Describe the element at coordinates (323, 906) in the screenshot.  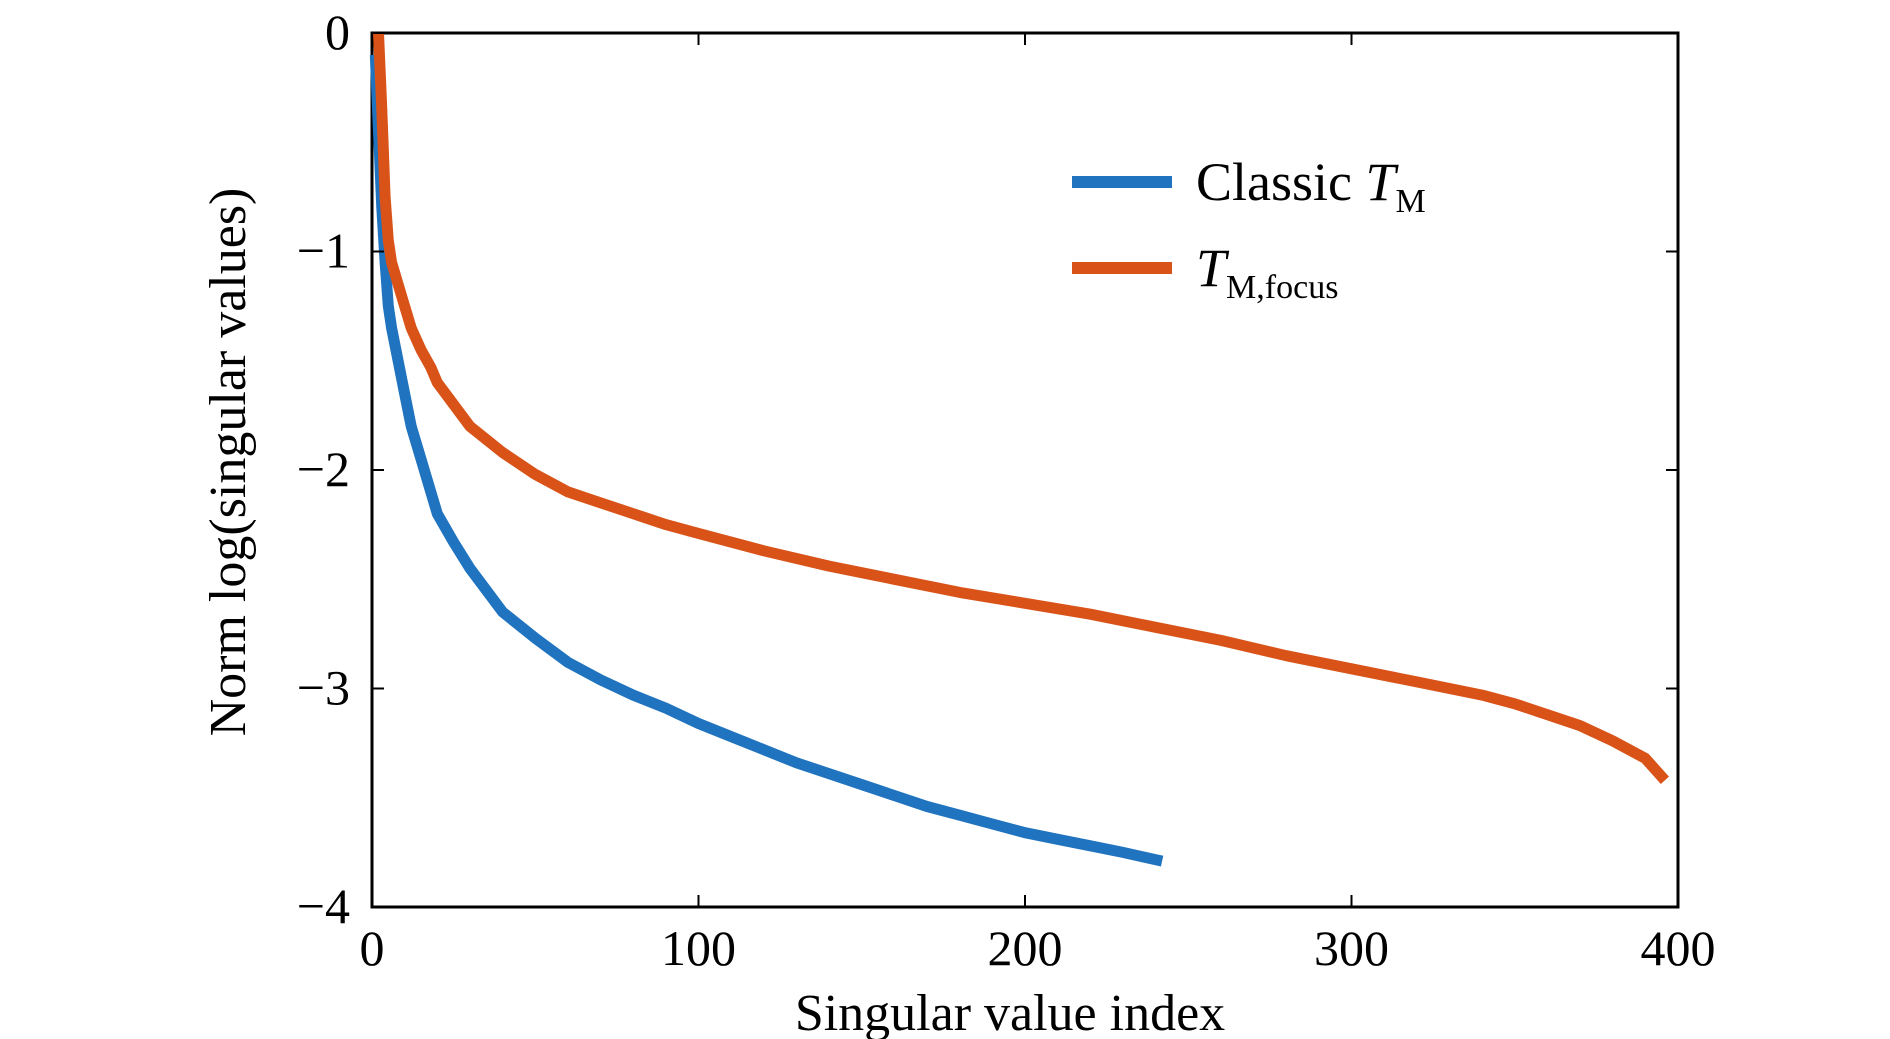
I see `y-tick-label: −4` at that location.